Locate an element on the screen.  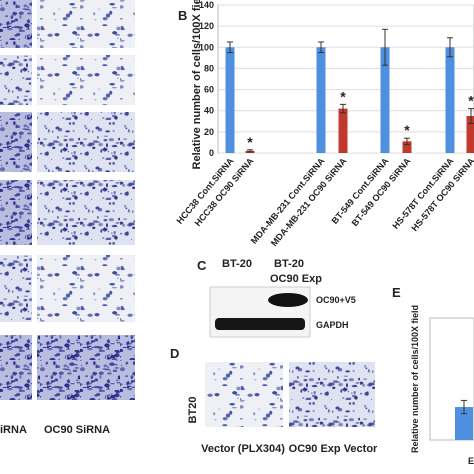
y-tick-label: 120 is located at coordinates (206, 26).